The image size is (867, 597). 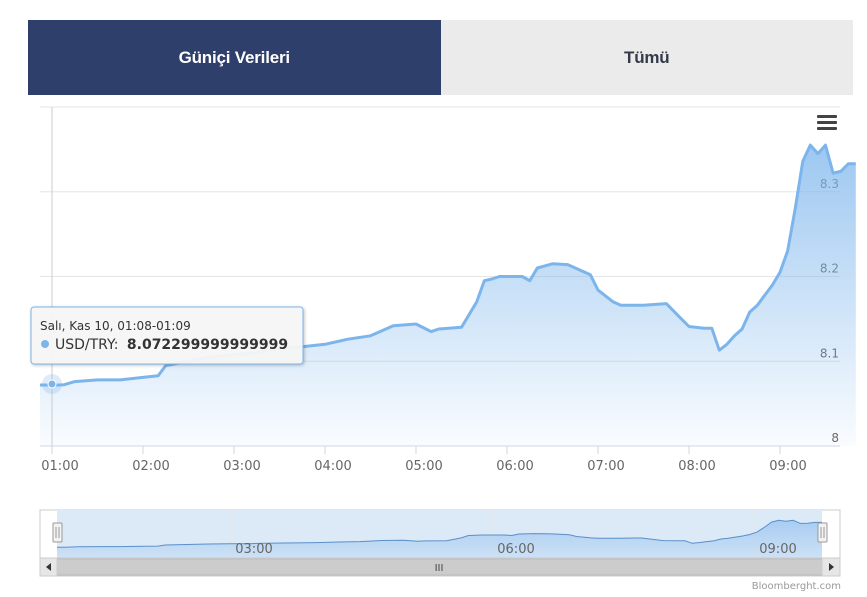 I want to click on x-tick-label: 02:00, so click(x=150, y=466).